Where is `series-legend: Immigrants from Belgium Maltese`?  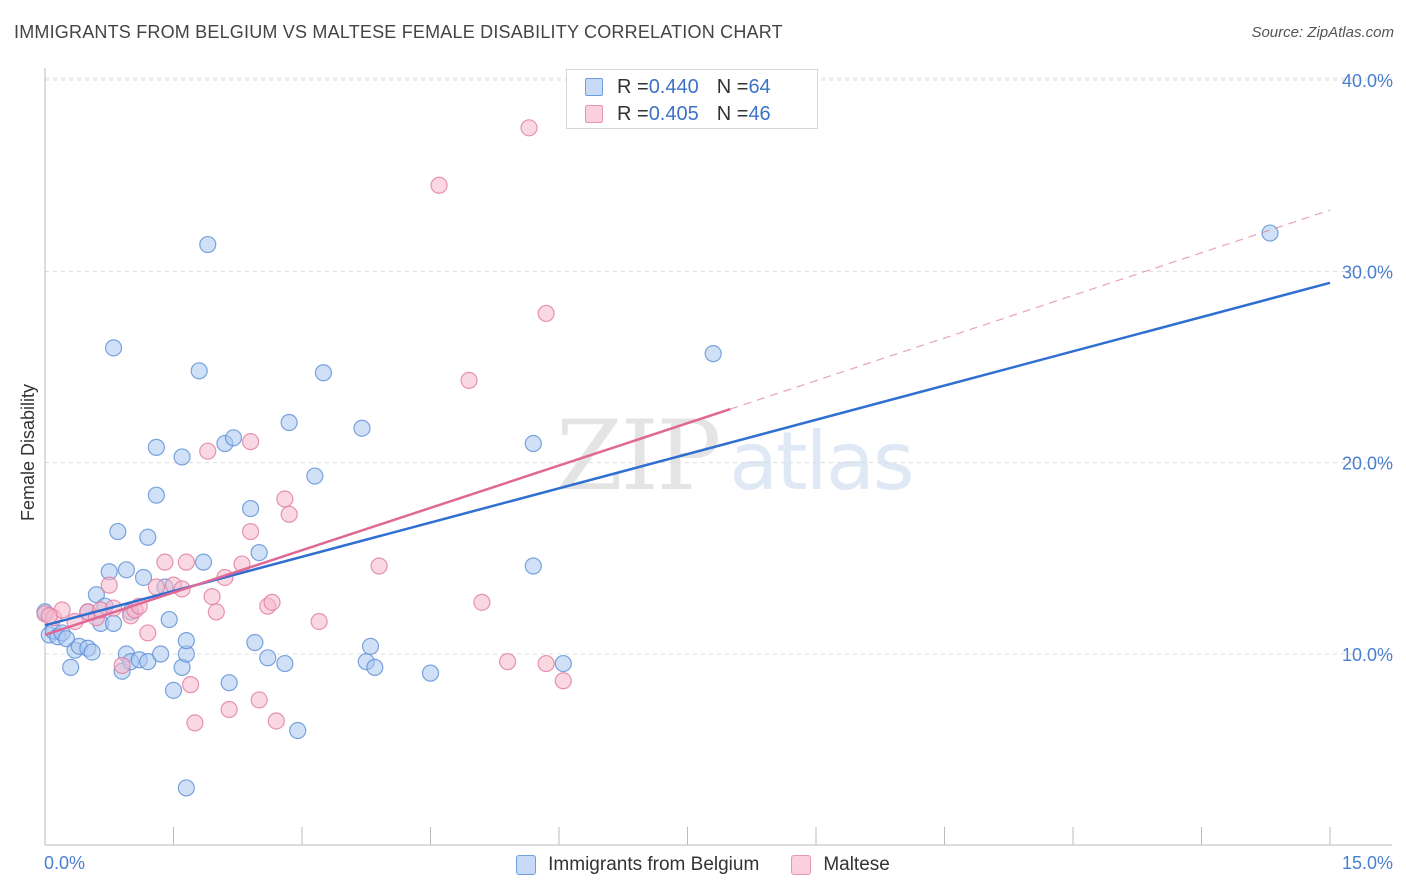
series-legend: Immigrants from Belgium Maltese is located at coordinates (703, 865).